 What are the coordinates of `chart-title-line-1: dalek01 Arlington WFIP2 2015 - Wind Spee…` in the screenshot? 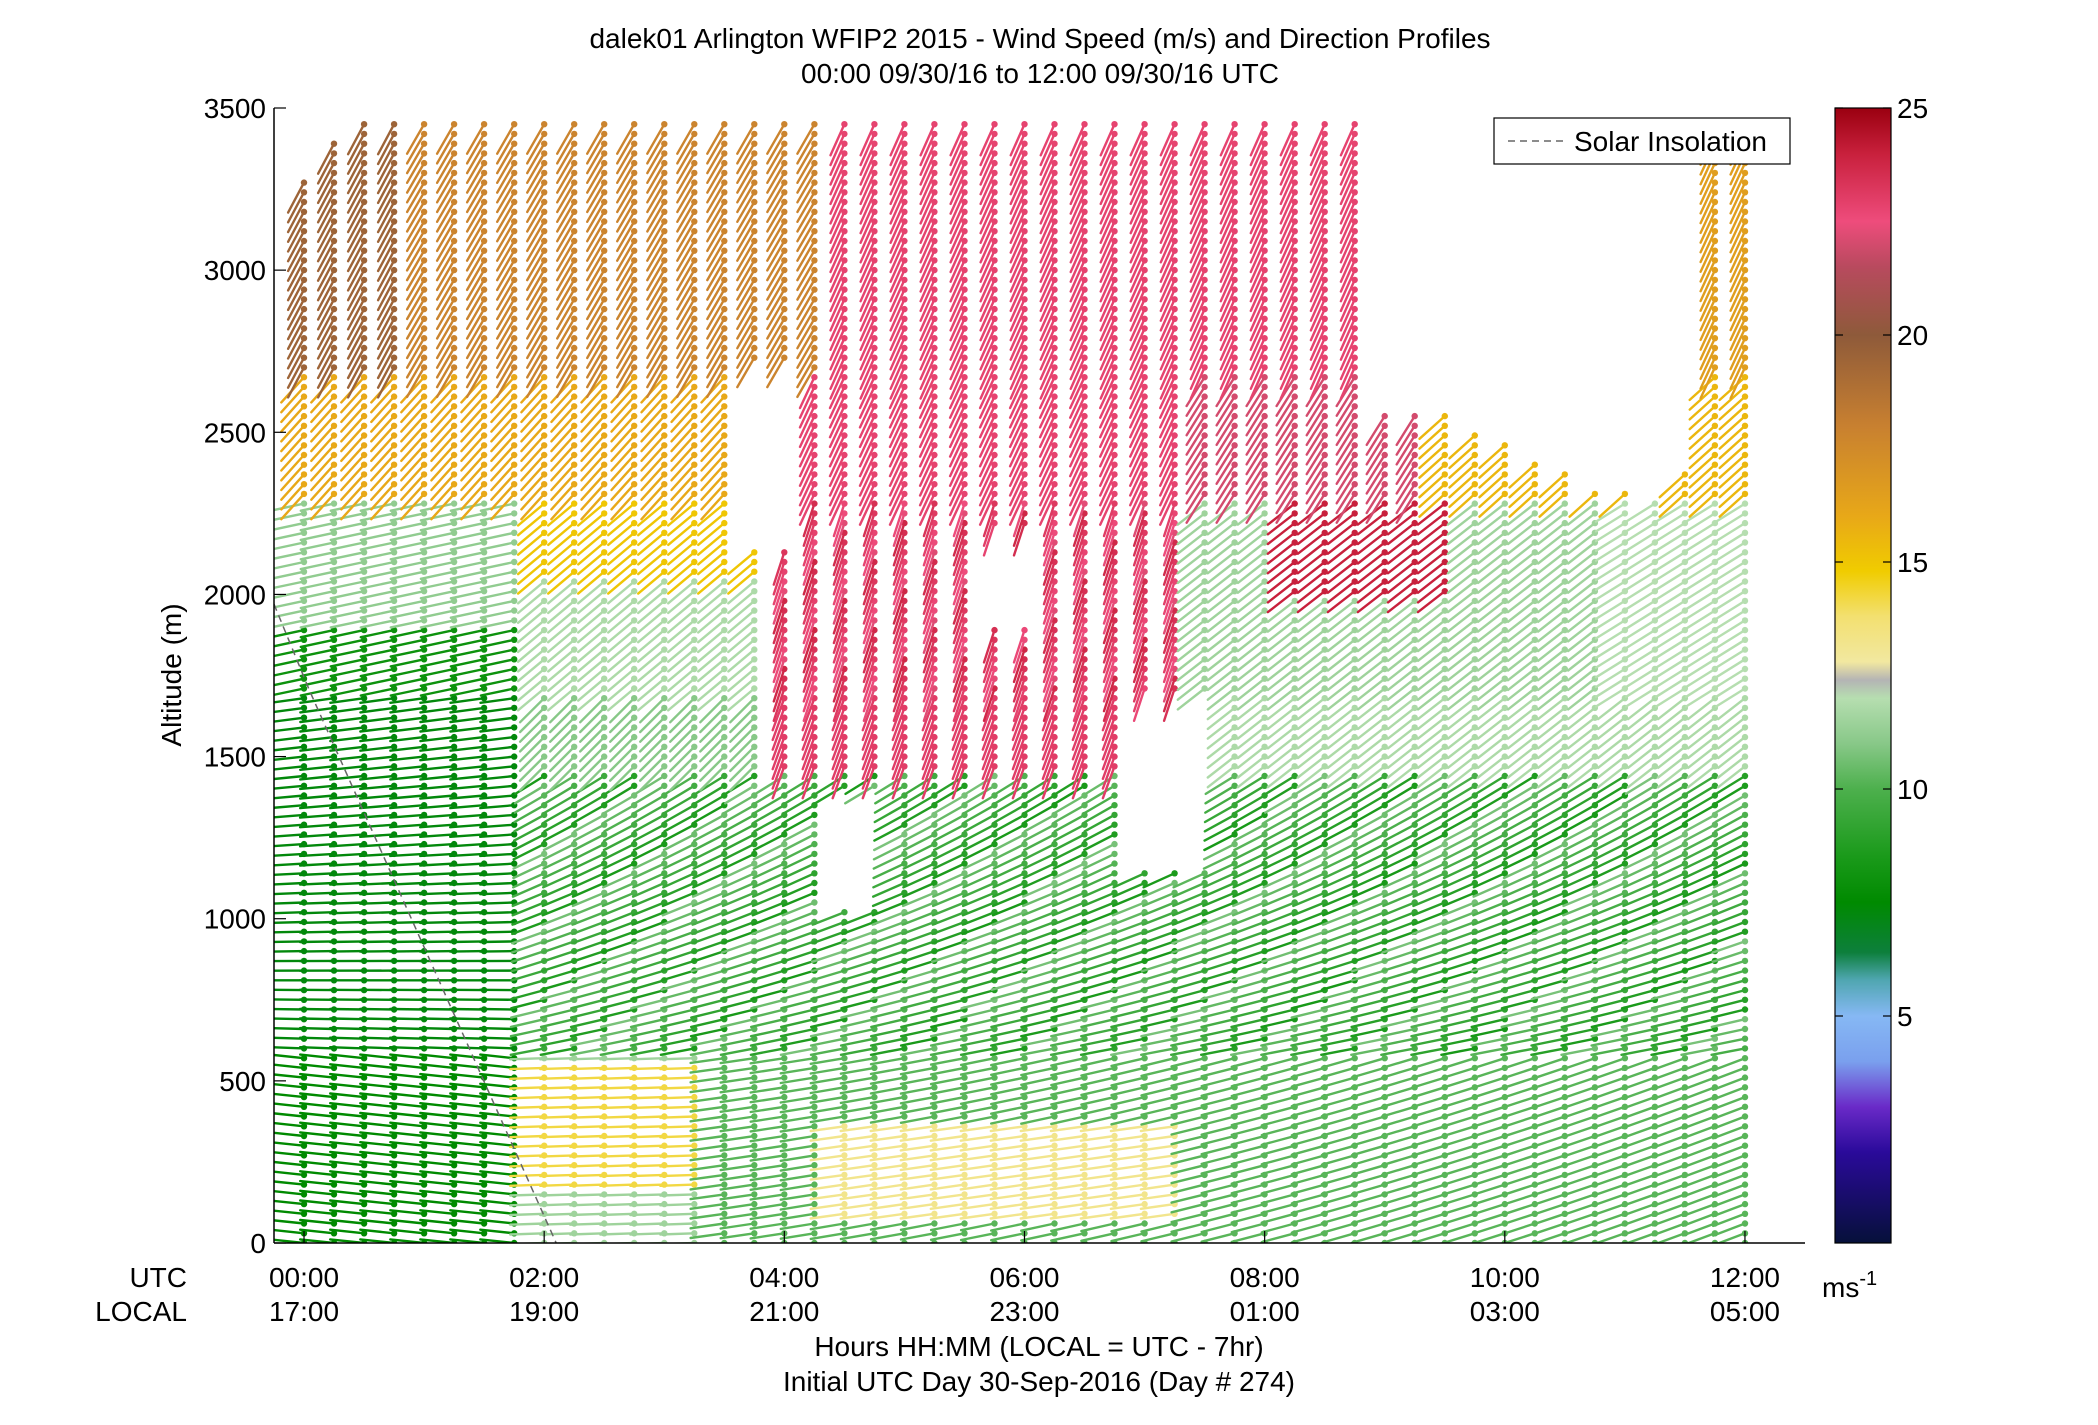 It's located at (1039, 38).